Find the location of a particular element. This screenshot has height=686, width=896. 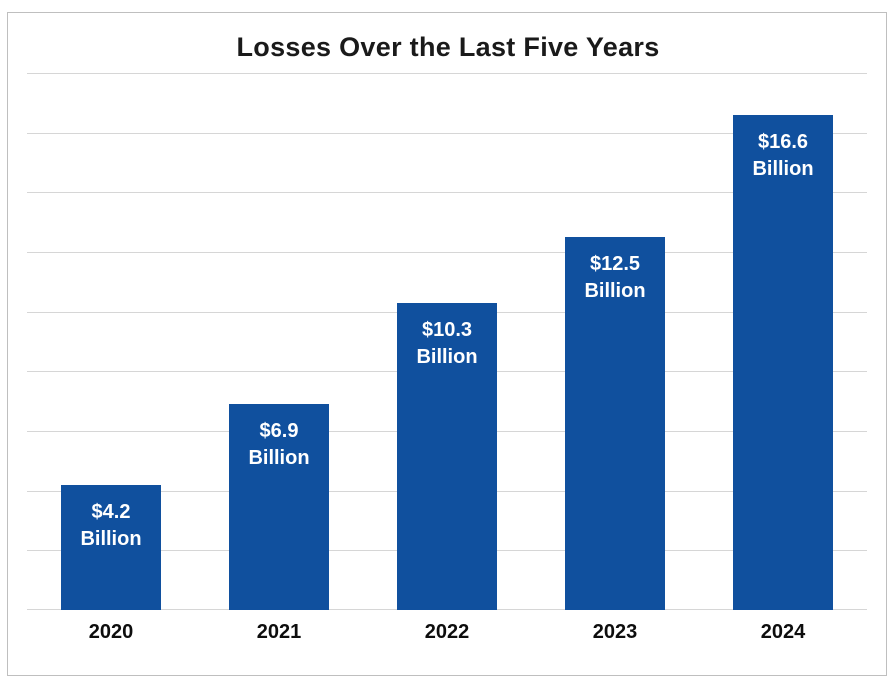

bar-2024: $16.6 Billion is located at coordinates (783, 362).